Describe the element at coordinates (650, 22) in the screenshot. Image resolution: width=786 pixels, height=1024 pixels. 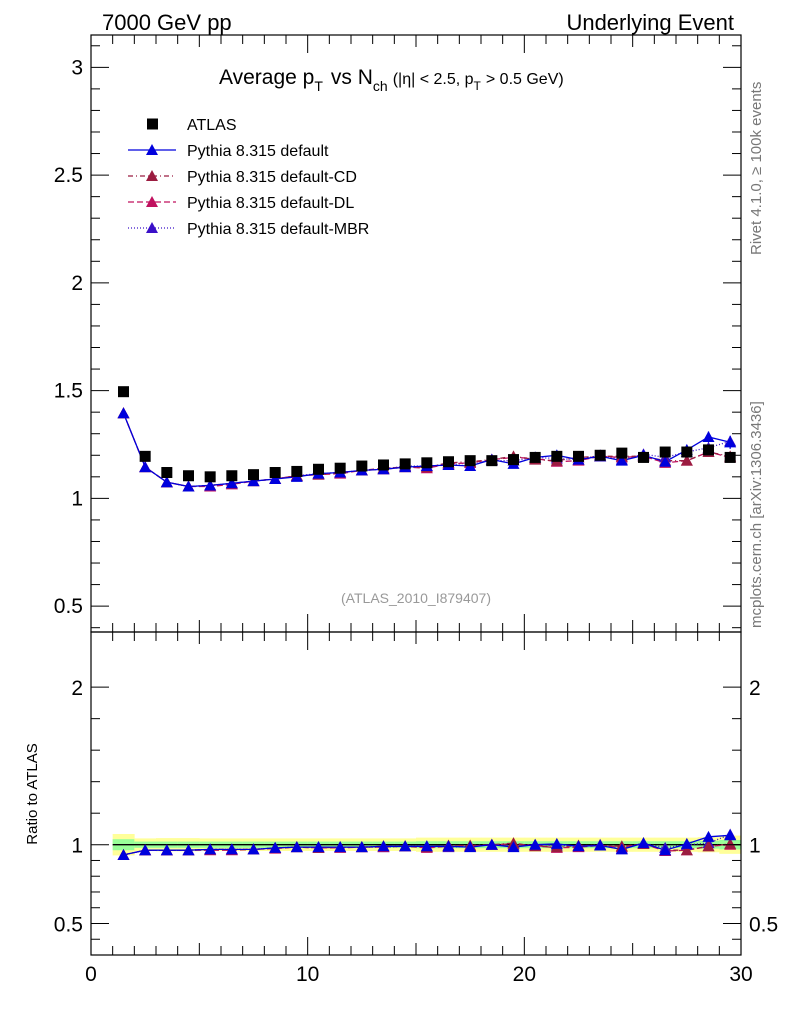
I see `header-right: Underlying Event` at that location.